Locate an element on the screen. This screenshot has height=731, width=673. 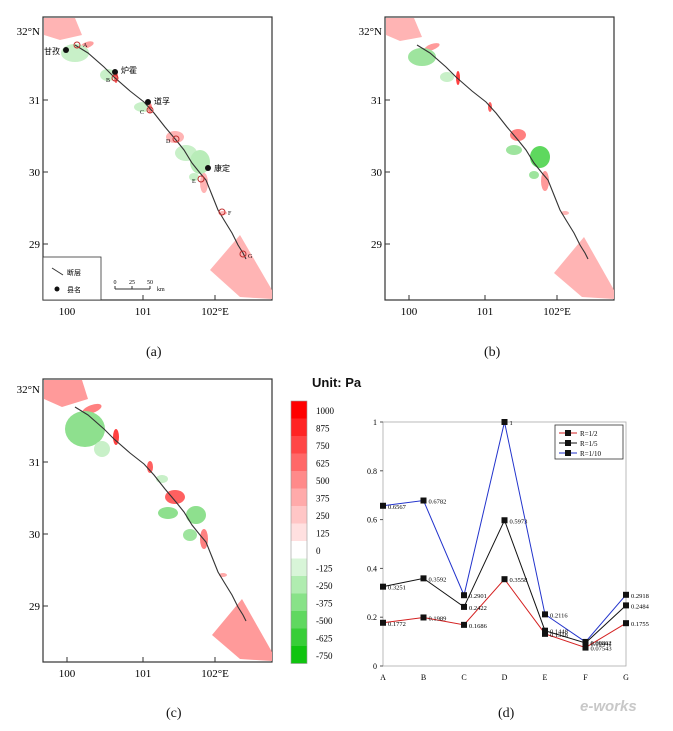
x-tick-label: A is located at coordinates (383, 677).